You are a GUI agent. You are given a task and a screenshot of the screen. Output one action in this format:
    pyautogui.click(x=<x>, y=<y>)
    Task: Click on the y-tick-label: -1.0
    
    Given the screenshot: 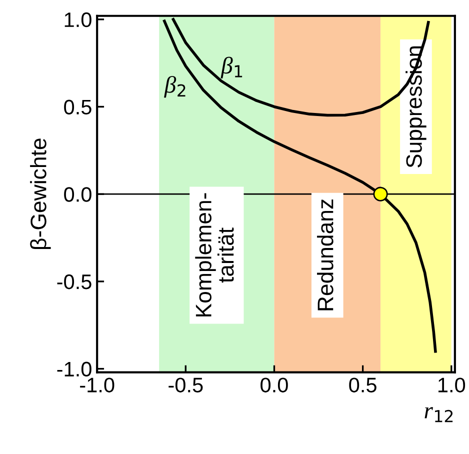 What is the action you would take?
    pyautogui.click(x=74, y=369)
    